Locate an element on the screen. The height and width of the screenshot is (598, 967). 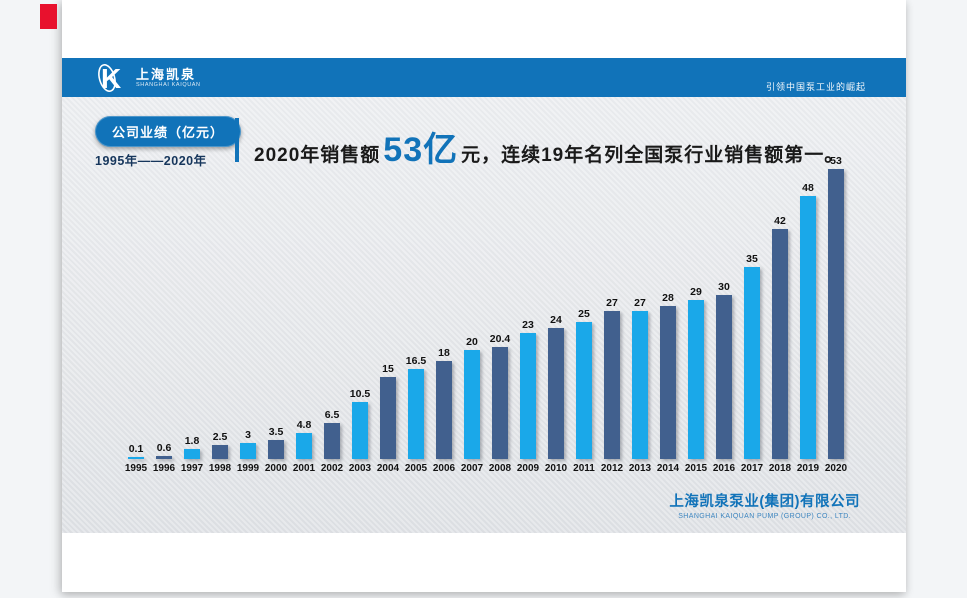
header-slogan: 引领中国泵工业的崛起 is located at coordinates (815, 87).